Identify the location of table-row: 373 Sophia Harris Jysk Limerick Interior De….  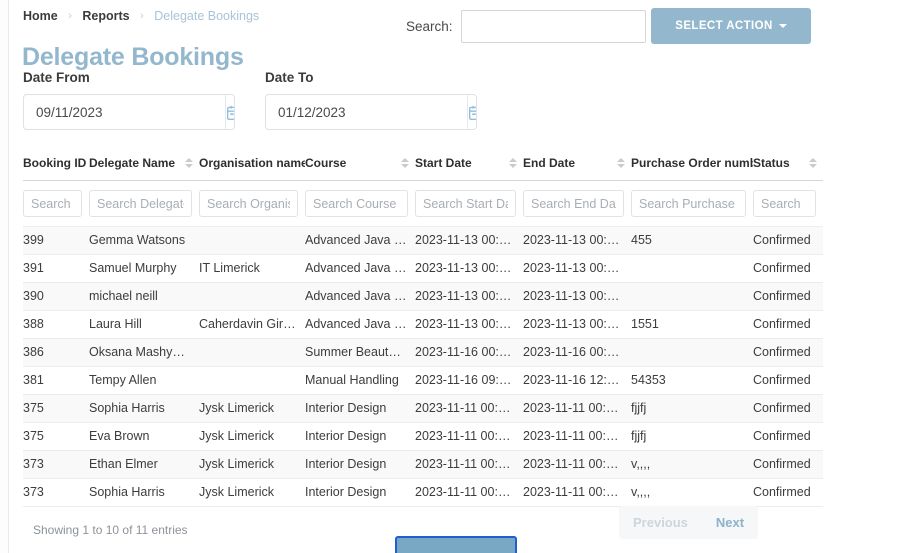
(423, 492).